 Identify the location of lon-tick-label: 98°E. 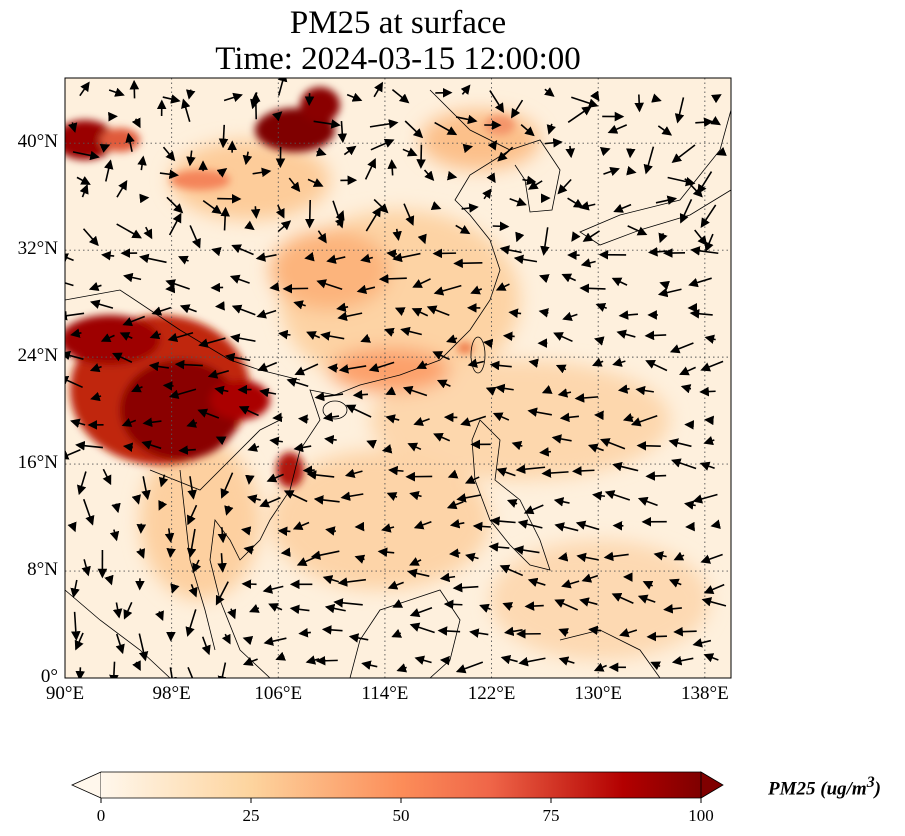
(171, 693).